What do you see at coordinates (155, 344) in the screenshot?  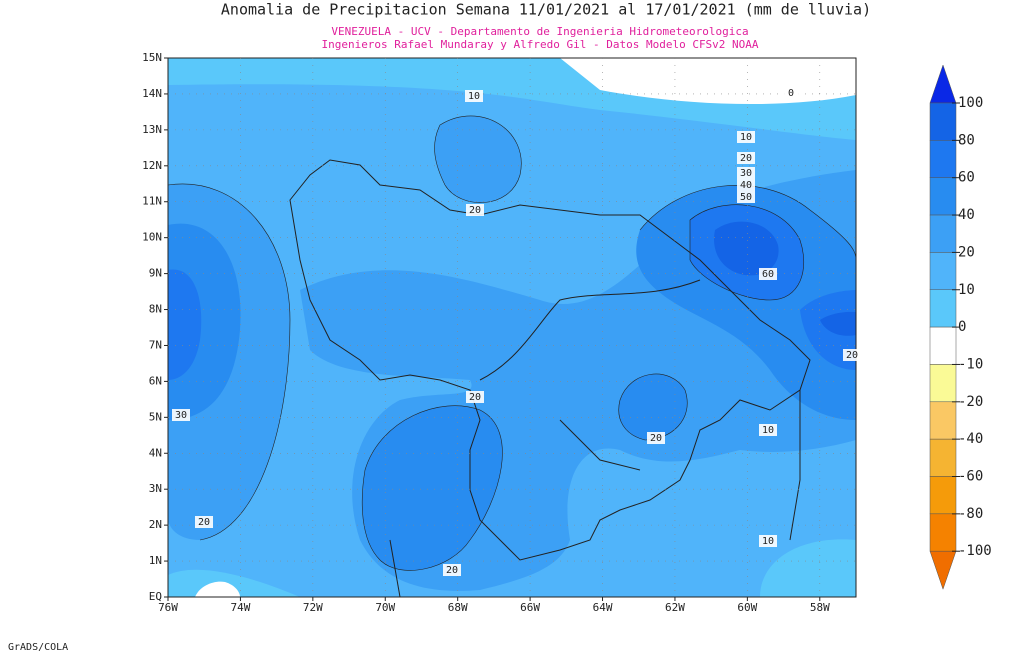 I see `y-tick-label: 7N` at bounding box center [155, 344].